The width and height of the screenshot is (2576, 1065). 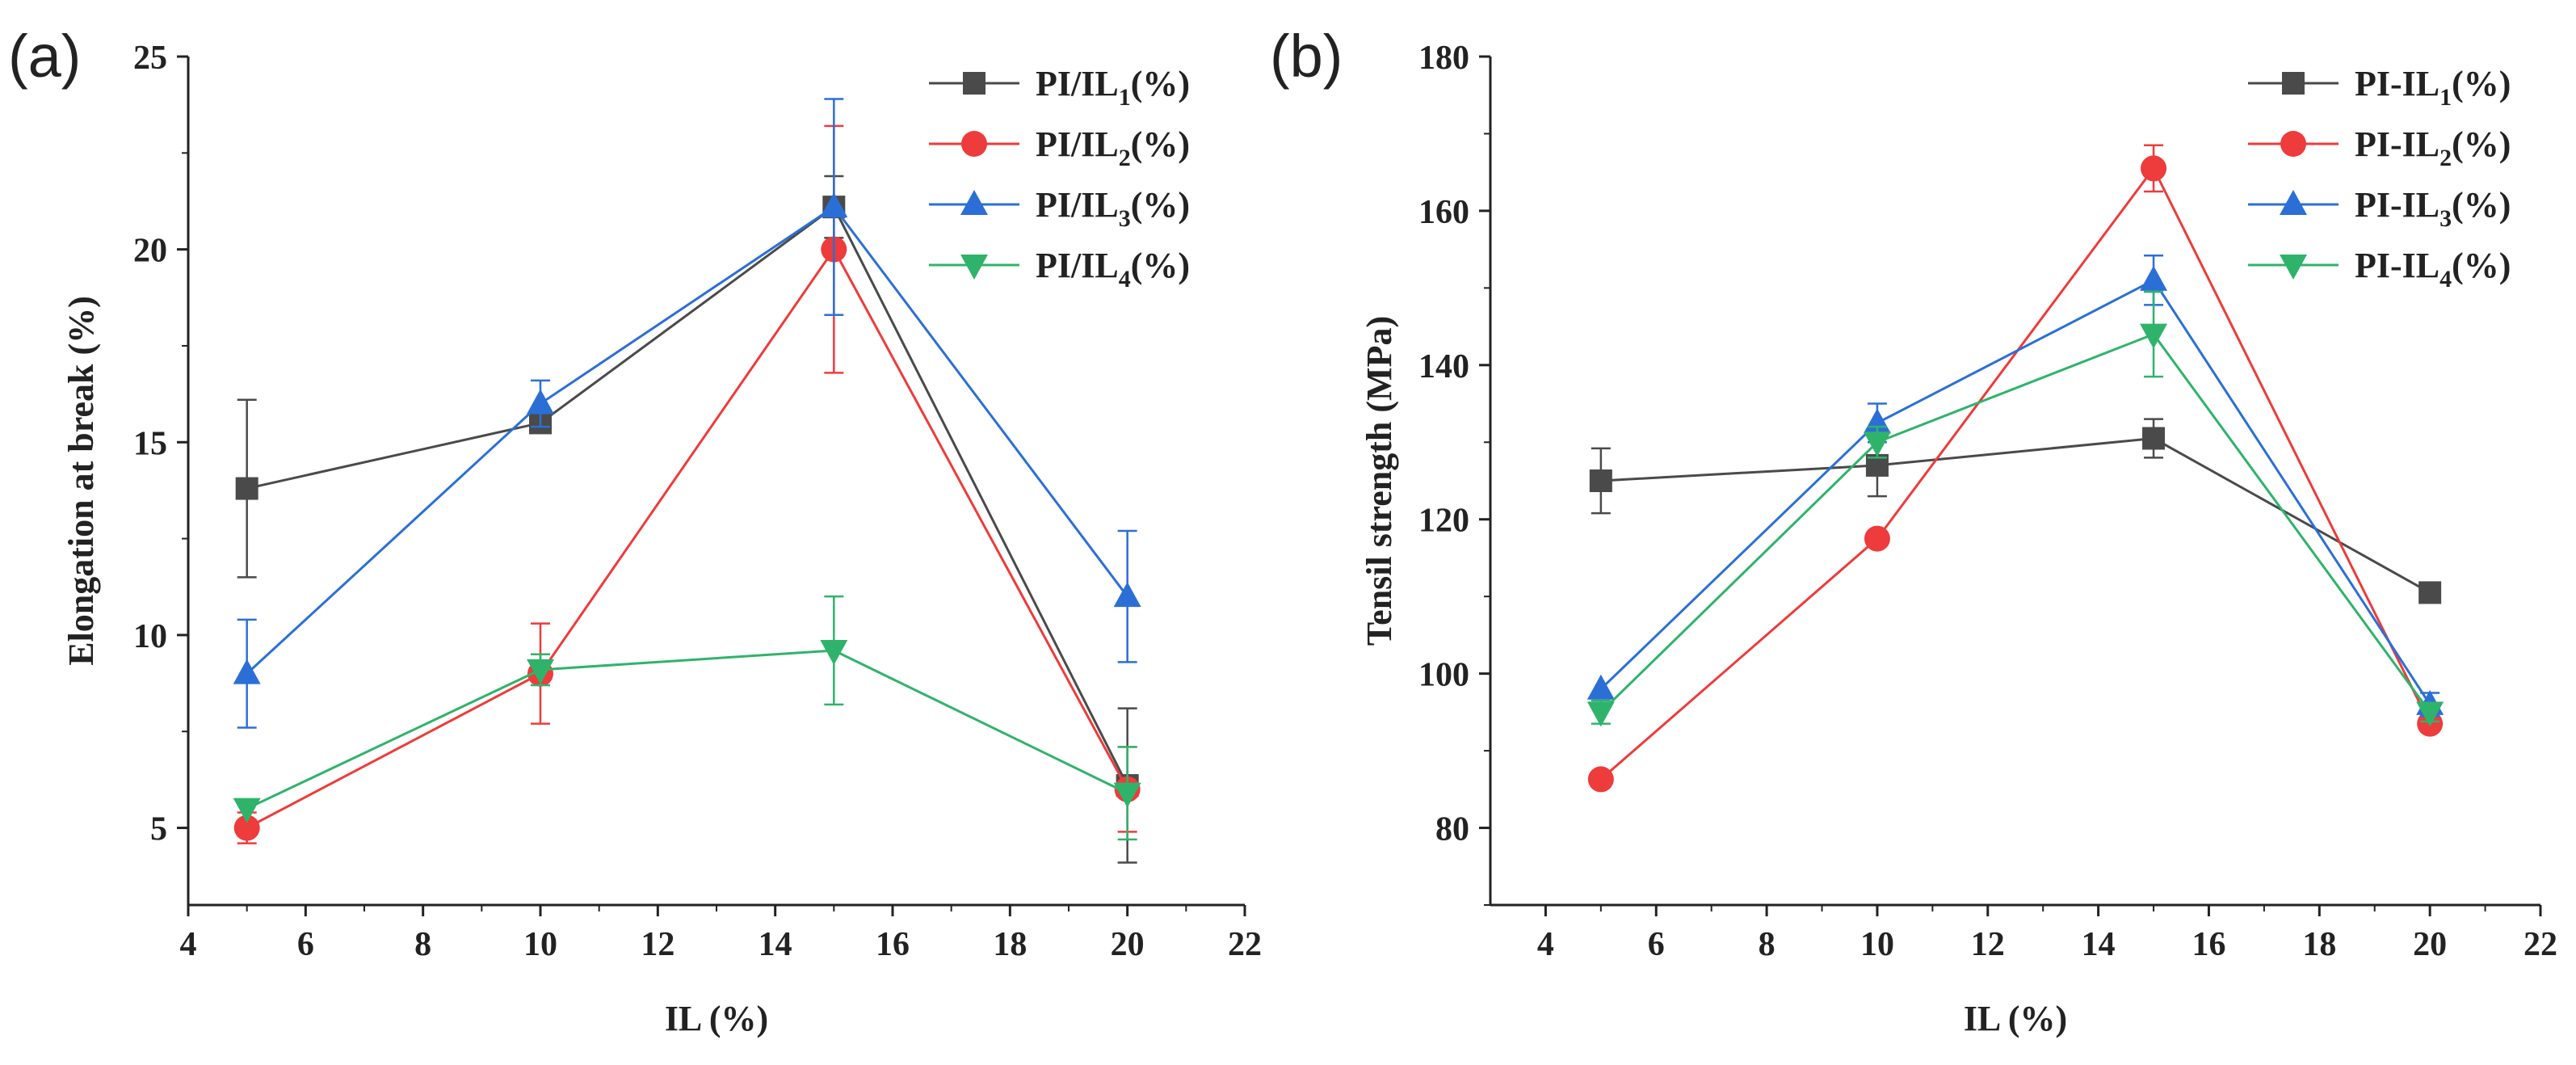 I want to click on panel-label: (a), so click(x=45, y=56).